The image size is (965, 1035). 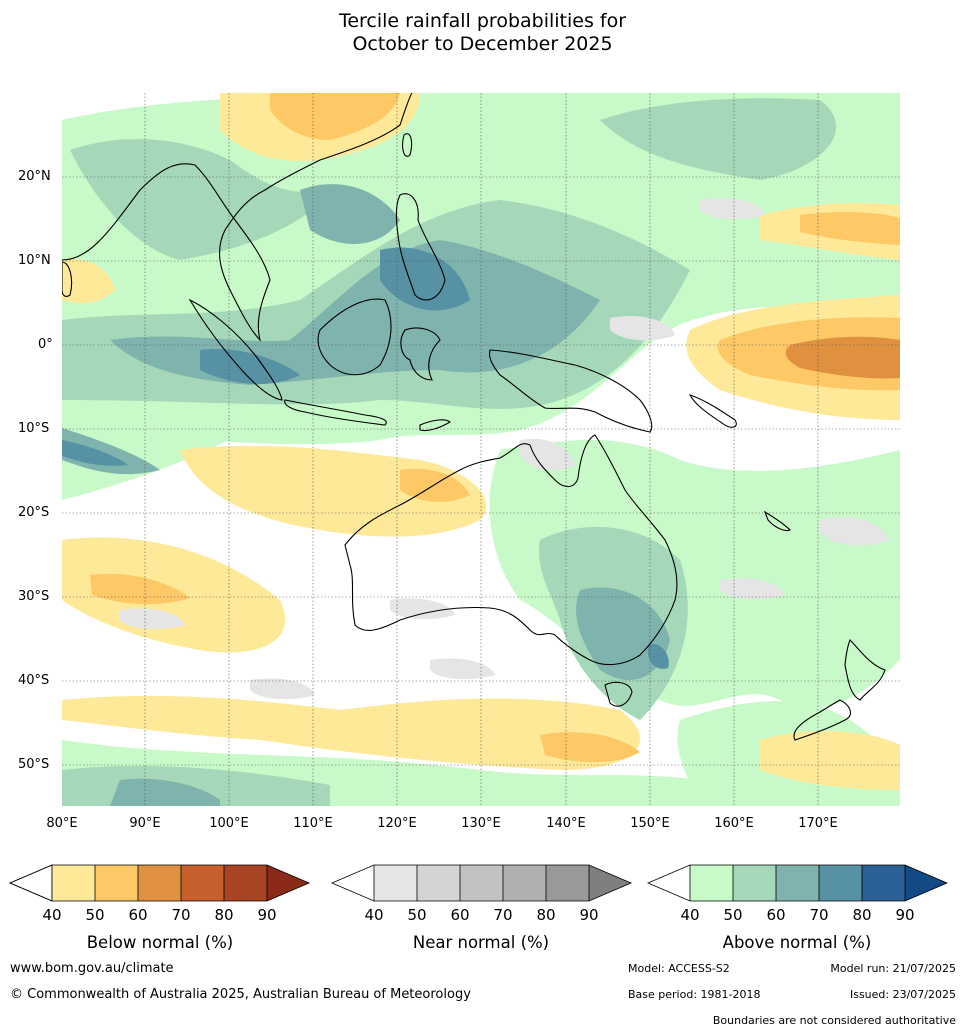 What do you see at coordinates (734, 823) in the screenshot?
I see `lon-label-160e: 160°E` at bounding box center [734, 823].